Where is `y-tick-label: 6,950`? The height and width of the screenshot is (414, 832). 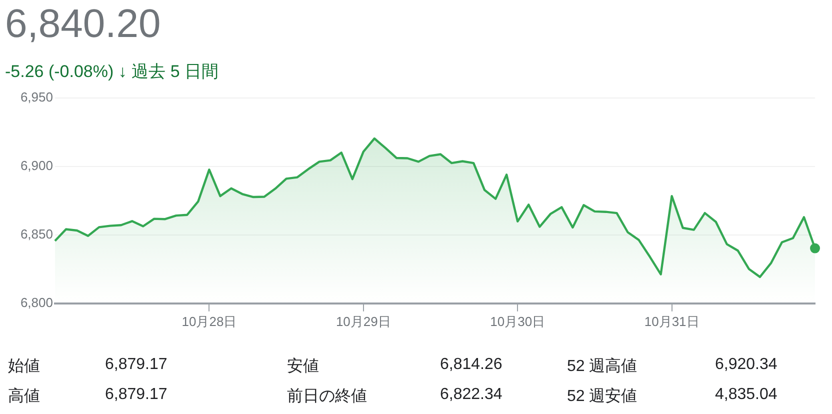 y-tick-label: 6,950 is located at coordinates (36, 96).